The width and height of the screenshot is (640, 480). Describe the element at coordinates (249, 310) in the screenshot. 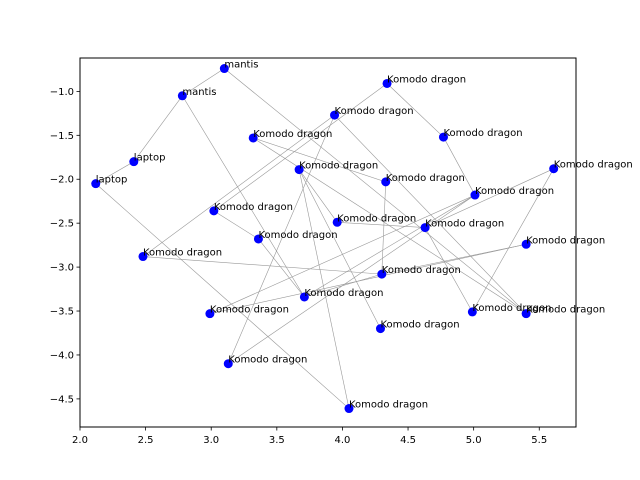

I see `point-label-22: Komodo dragon` at that location.